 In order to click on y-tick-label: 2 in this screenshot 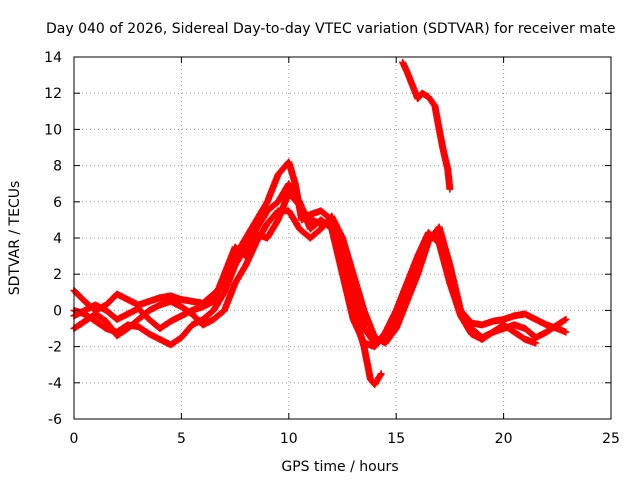, I will do `click(57, 275)`.